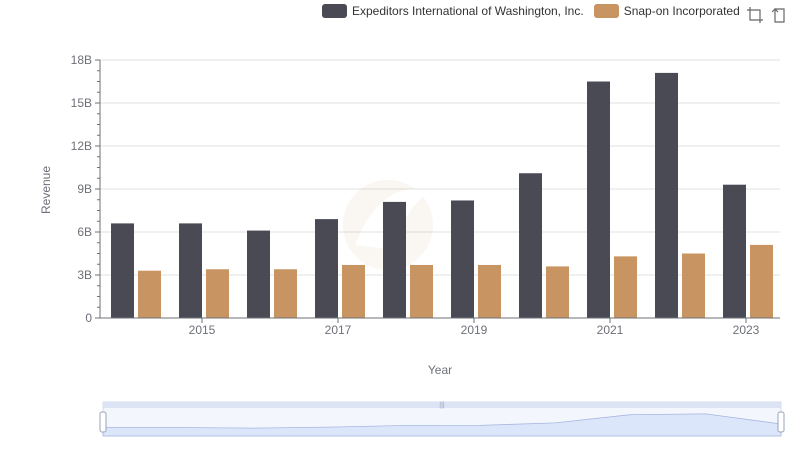  Describe the element at coordinates (81, 60) in the screenshot. I see `y-tick-label: 18B` at that location.